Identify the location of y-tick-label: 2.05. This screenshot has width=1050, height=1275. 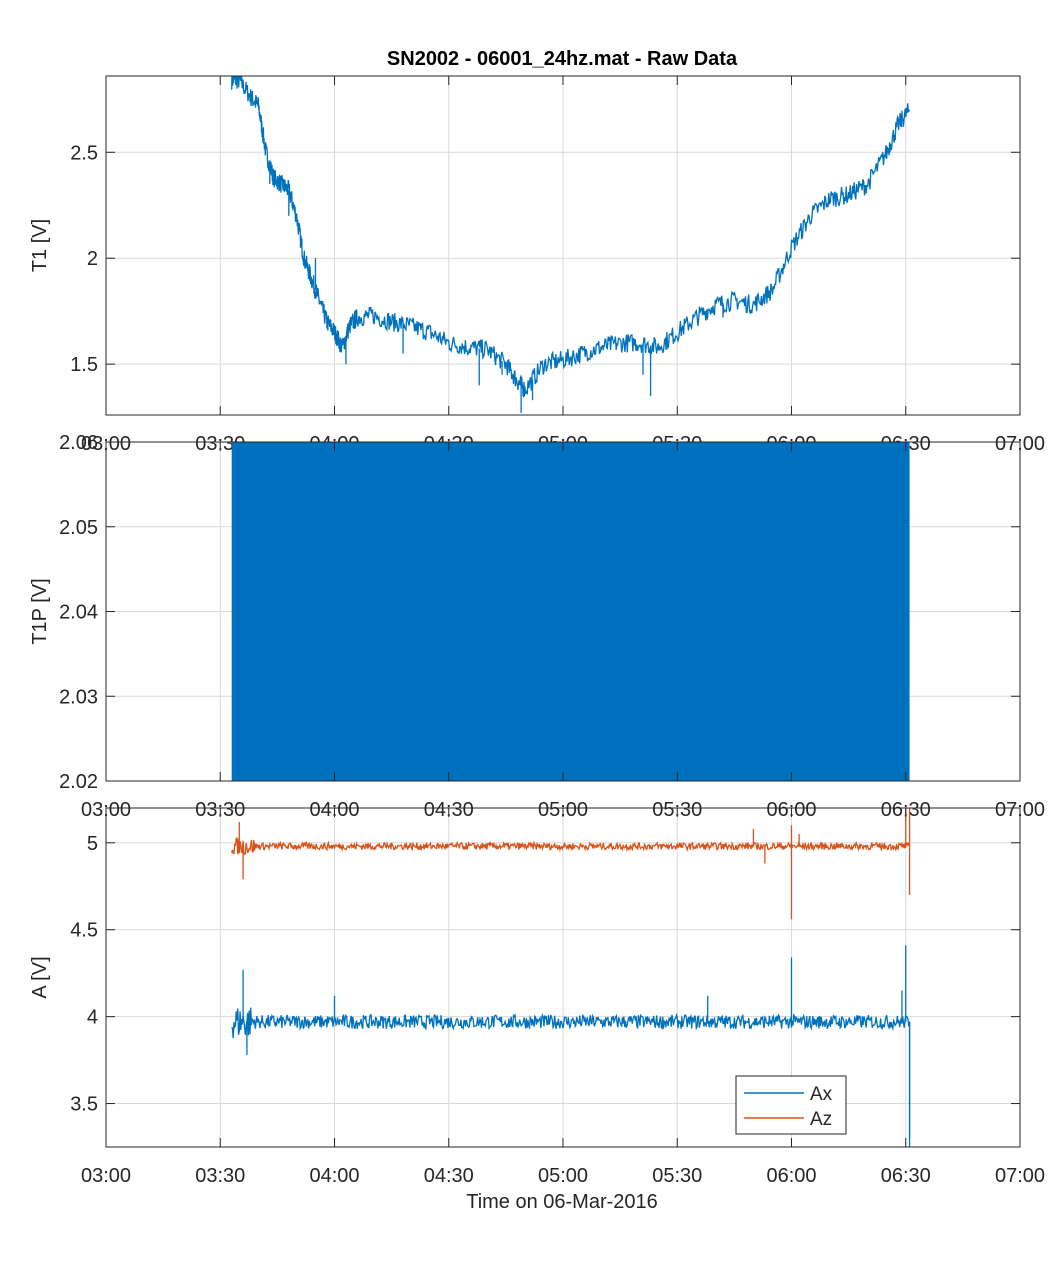
(78, 528).